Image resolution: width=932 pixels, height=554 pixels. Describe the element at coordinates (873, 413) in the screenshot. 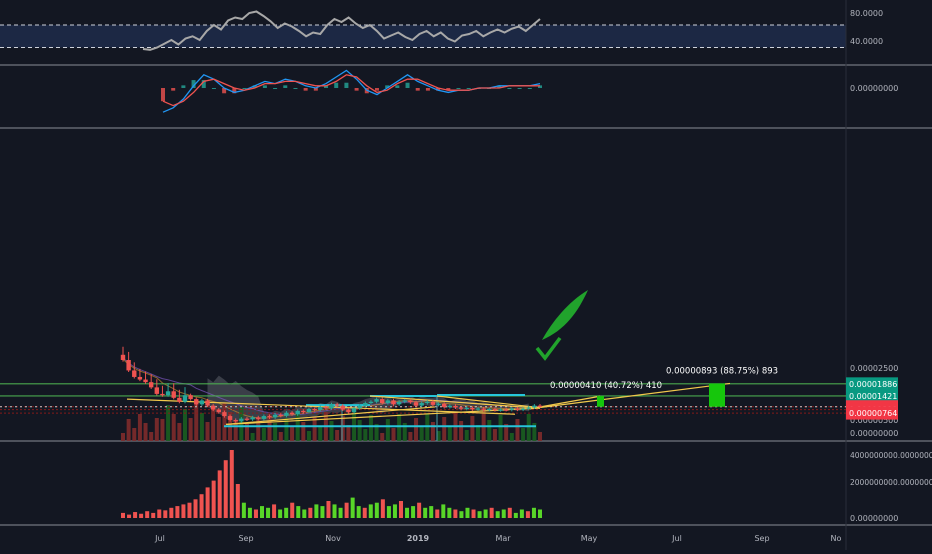

I see `price-level-label: 0.00000764` at that location.